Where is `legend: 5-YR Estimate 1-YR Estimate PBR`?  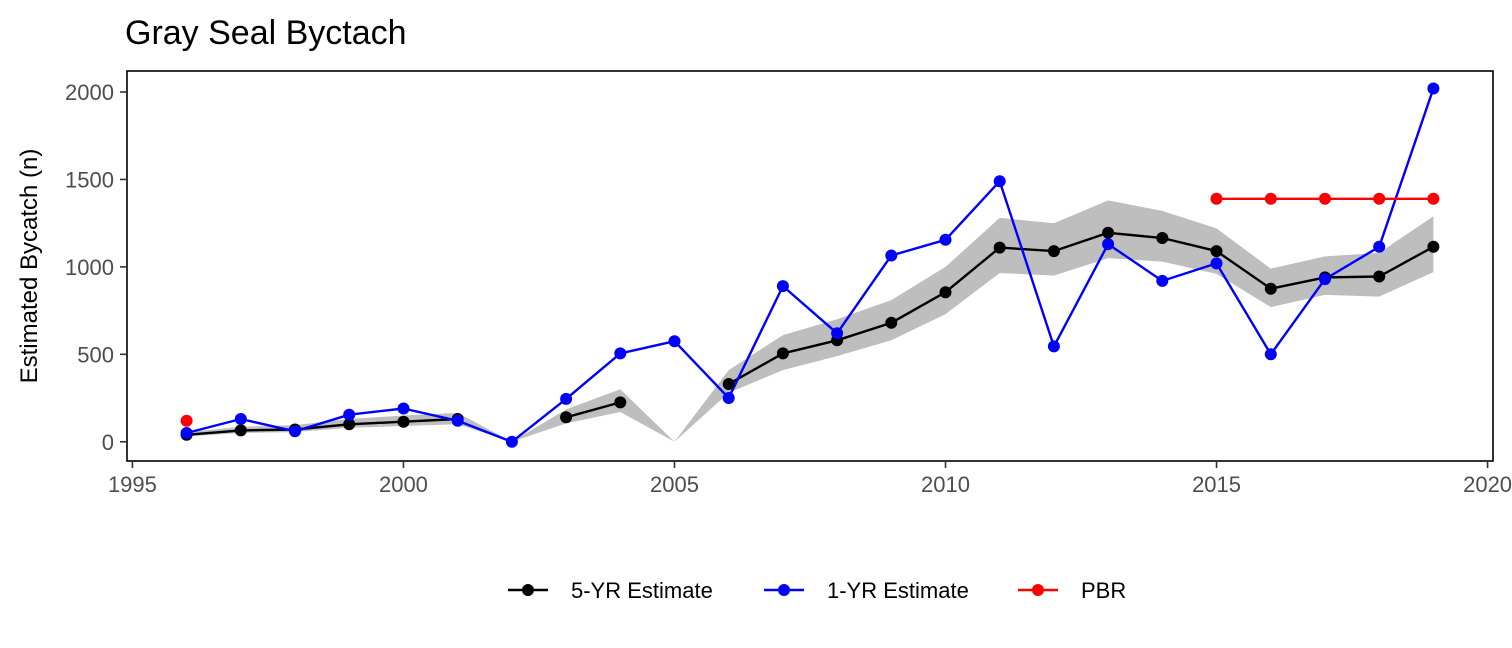
legend: 5-YR Estimate 1-YR Estimate PBR is located at coordinates (817, 590).